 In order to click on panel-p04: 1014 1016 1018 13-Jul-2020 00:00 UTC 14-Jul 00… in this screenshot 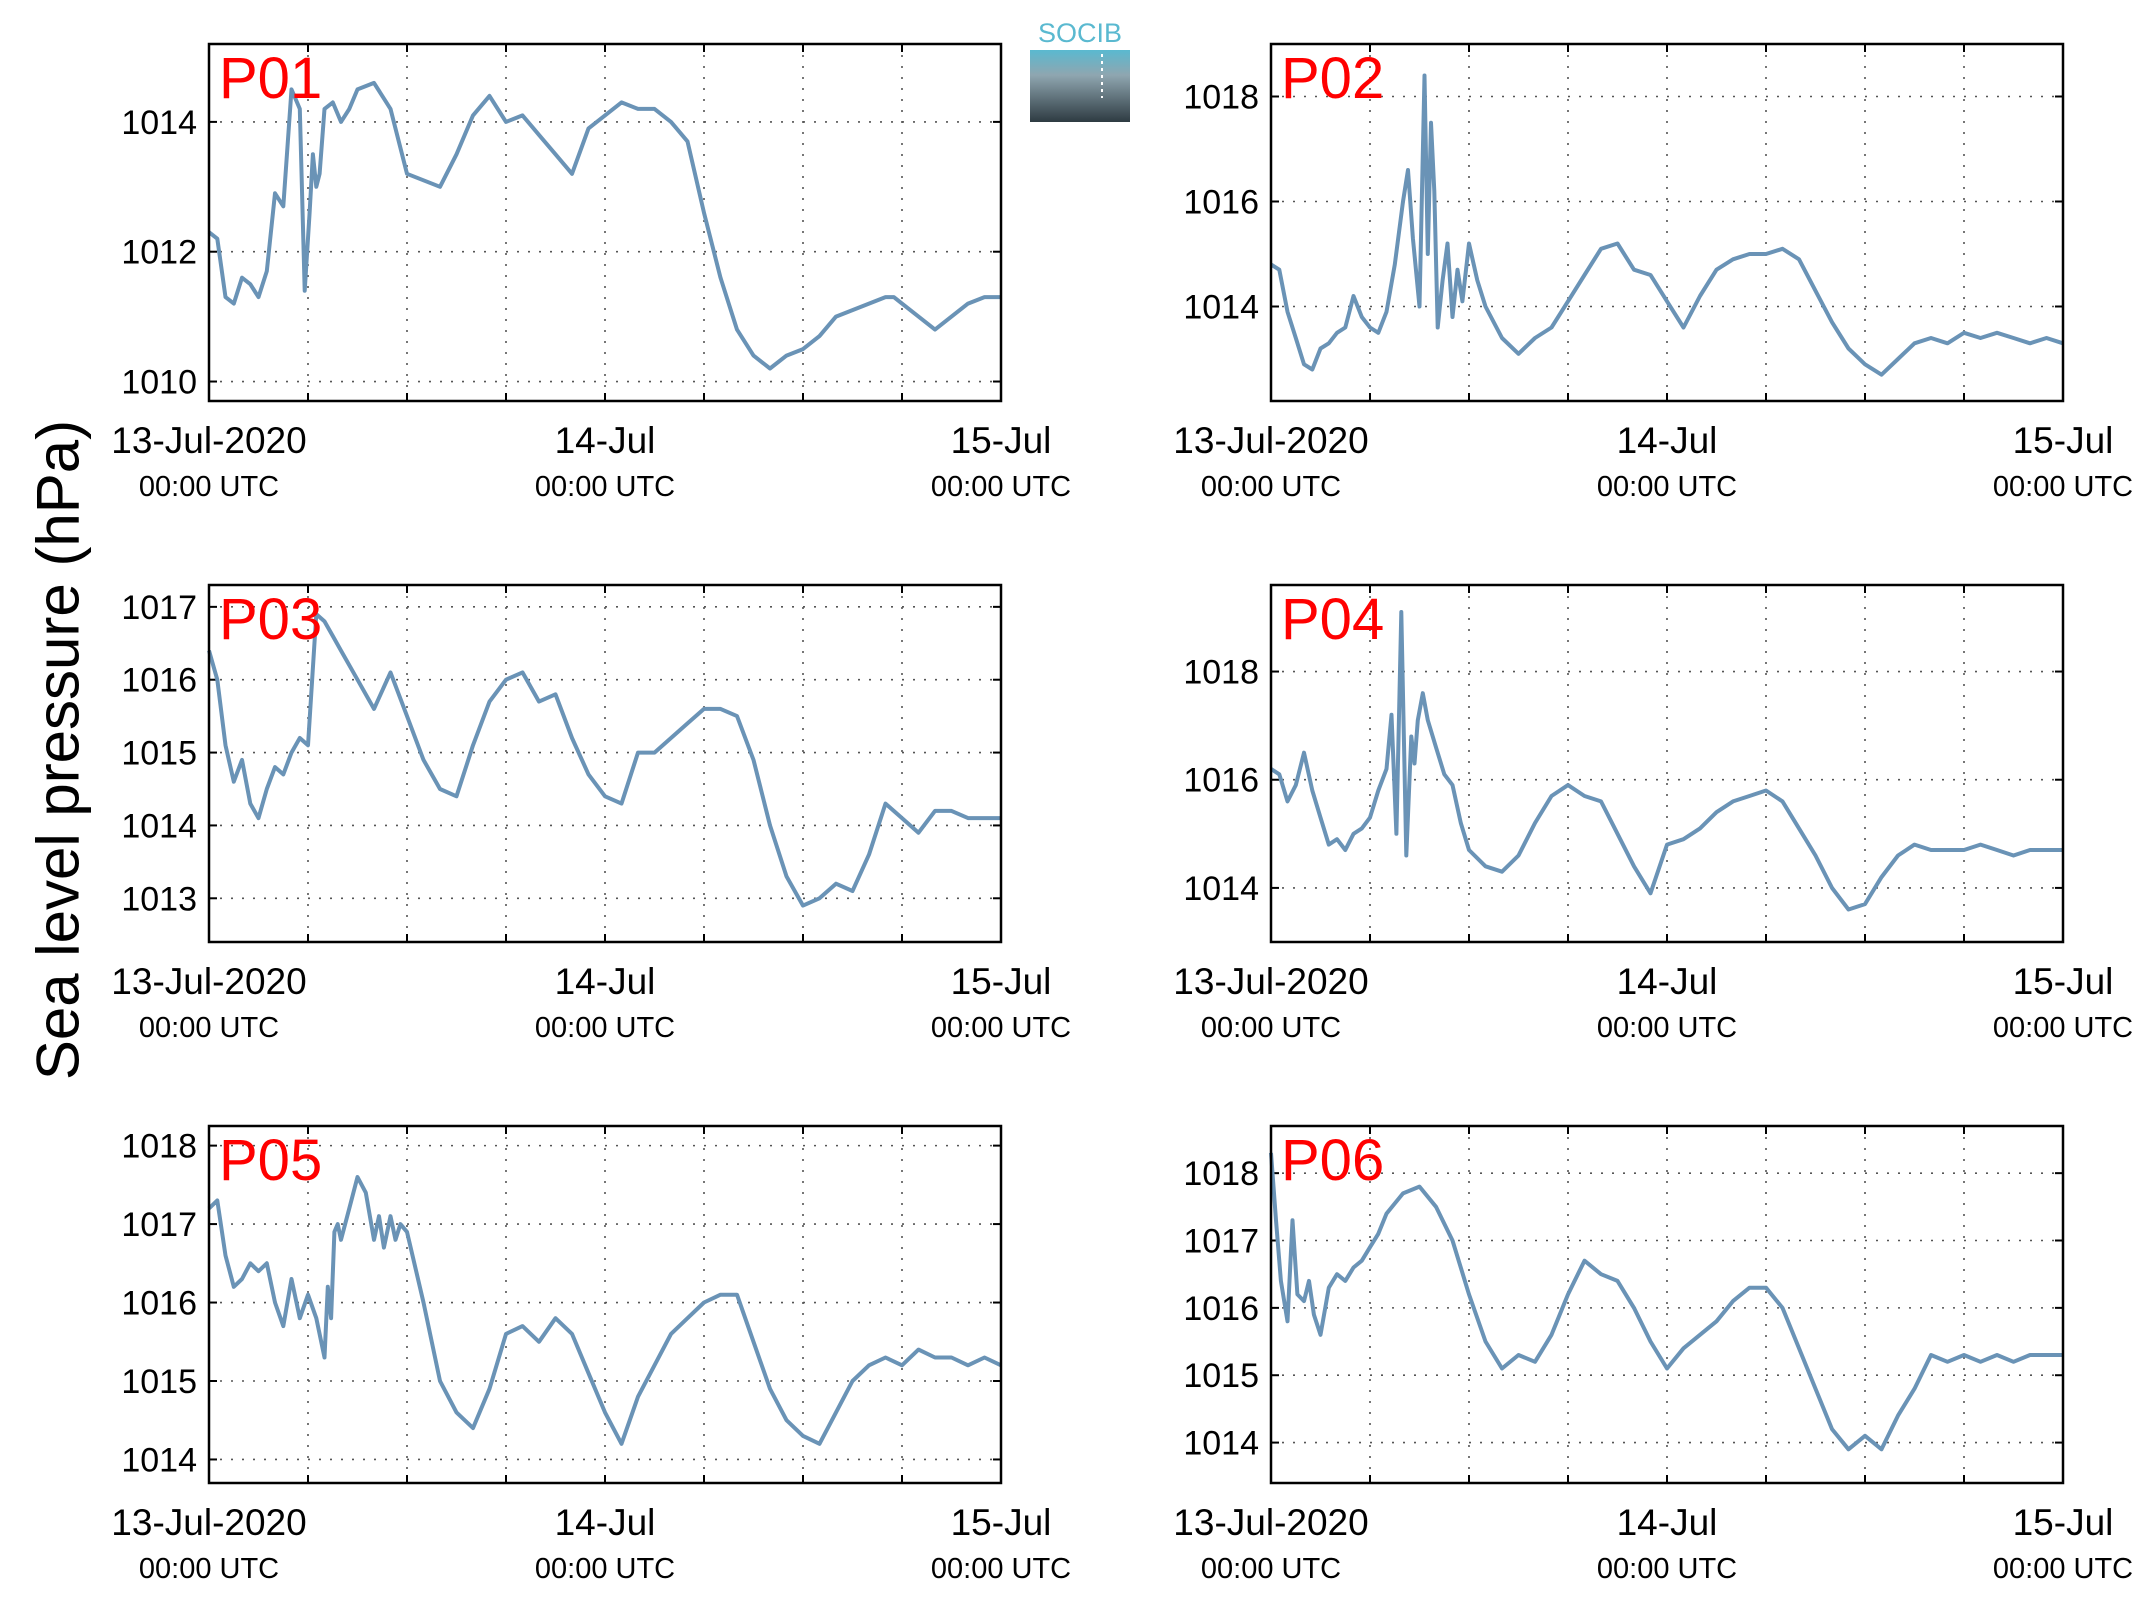, I will do `click(1653, 813)`.